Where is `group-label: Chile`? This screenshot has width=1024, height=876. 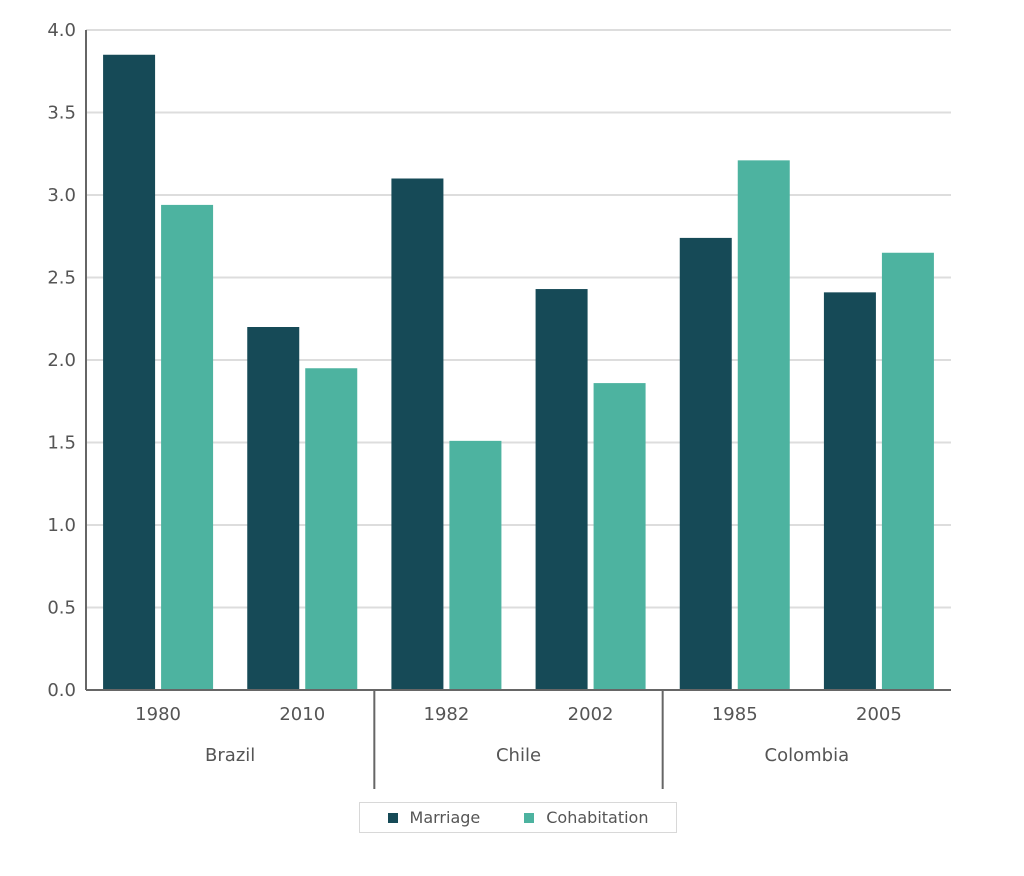
group-label: Chile is located at coordinates (518, 755).